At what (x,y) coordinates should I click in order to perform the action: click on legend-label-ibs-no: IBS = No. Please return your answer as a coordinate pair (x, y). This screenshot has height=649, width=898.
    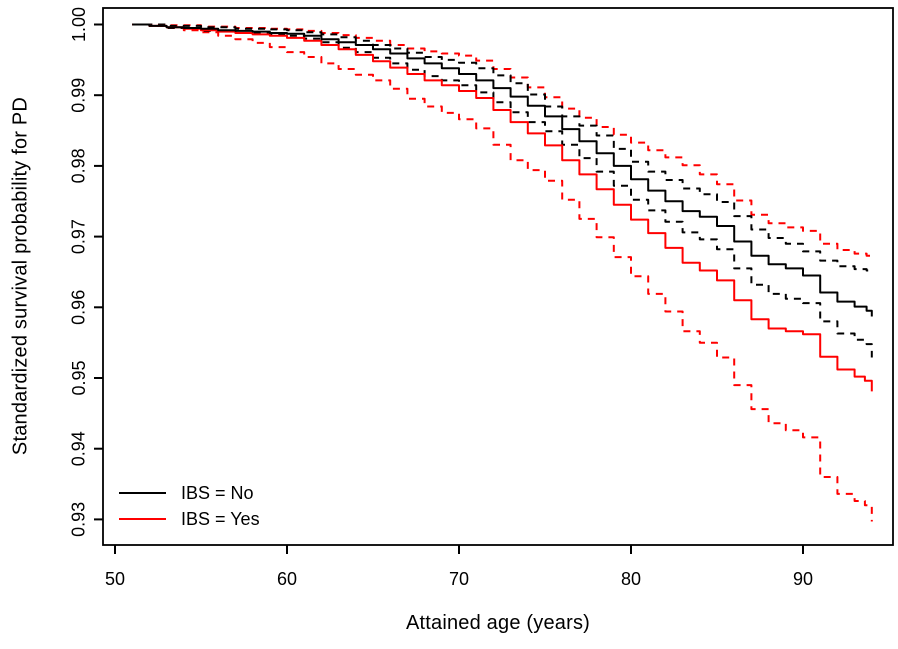
    Looking at the image, I should click on (217, 493).